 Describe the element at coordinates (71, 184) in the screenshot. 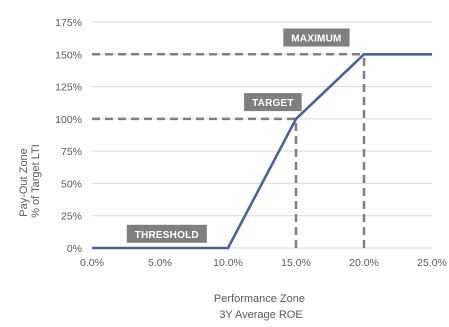

I see `y-tick-label-2: 50%` at that location.